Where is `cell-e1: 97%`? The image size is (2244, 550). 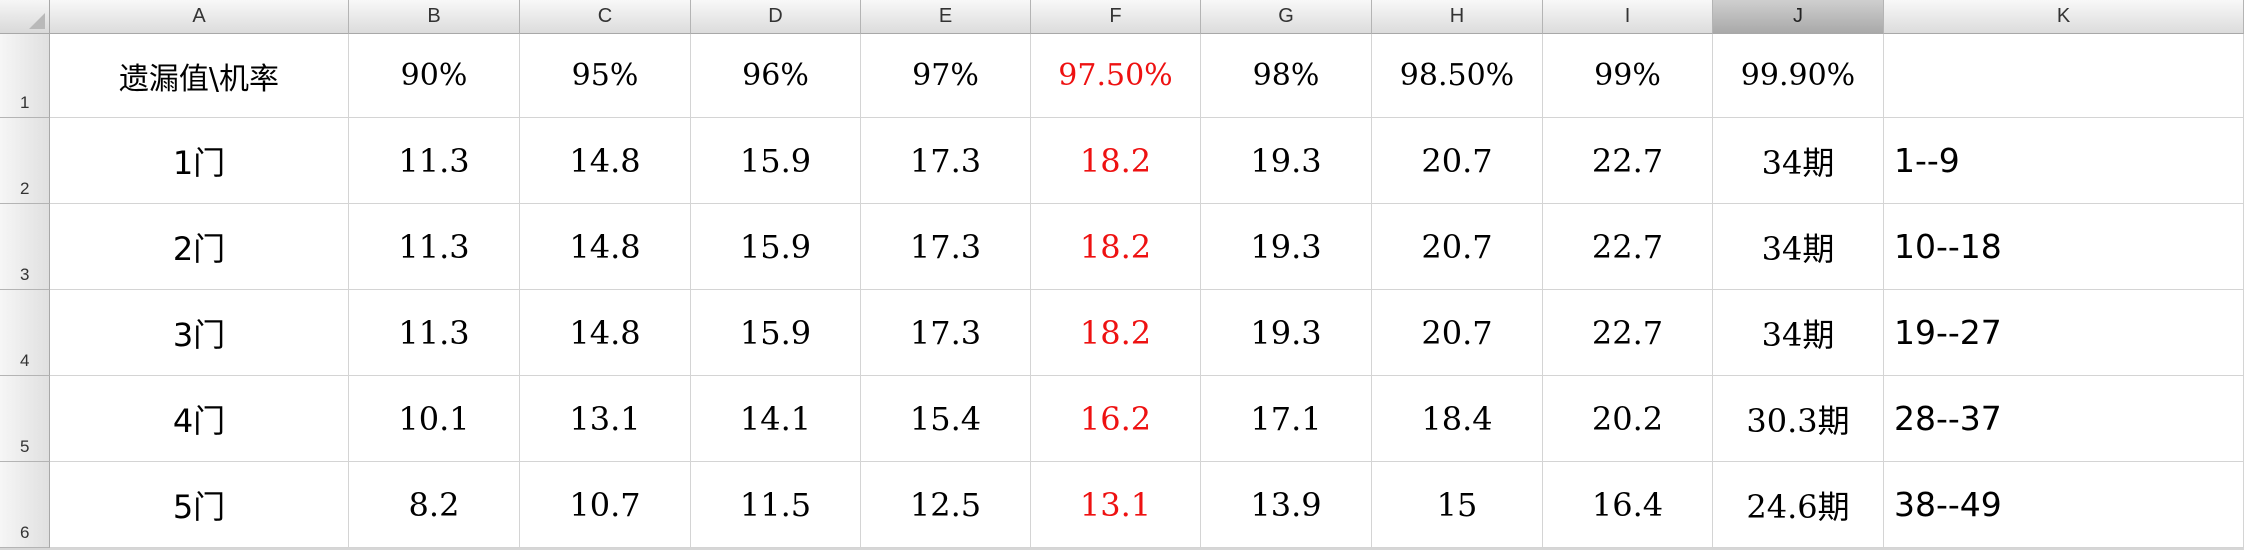 cell-e1: 97% is located at coordinates (946, 76).